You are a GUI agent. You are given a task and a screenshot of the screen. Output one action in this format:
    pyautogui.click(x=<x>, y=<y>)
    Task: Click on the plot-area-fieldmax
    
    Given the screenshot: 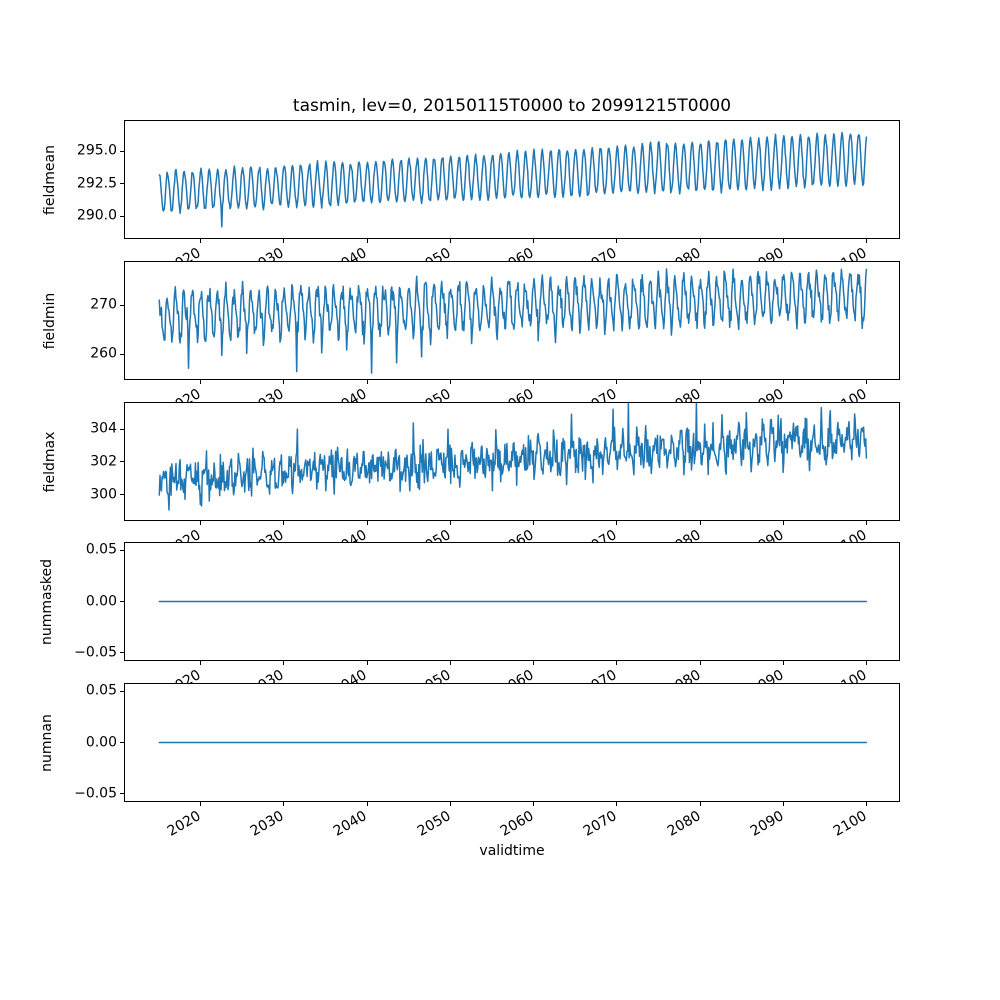 What is the action you would take?
    pyautogui.click(x=512, y=461)
    